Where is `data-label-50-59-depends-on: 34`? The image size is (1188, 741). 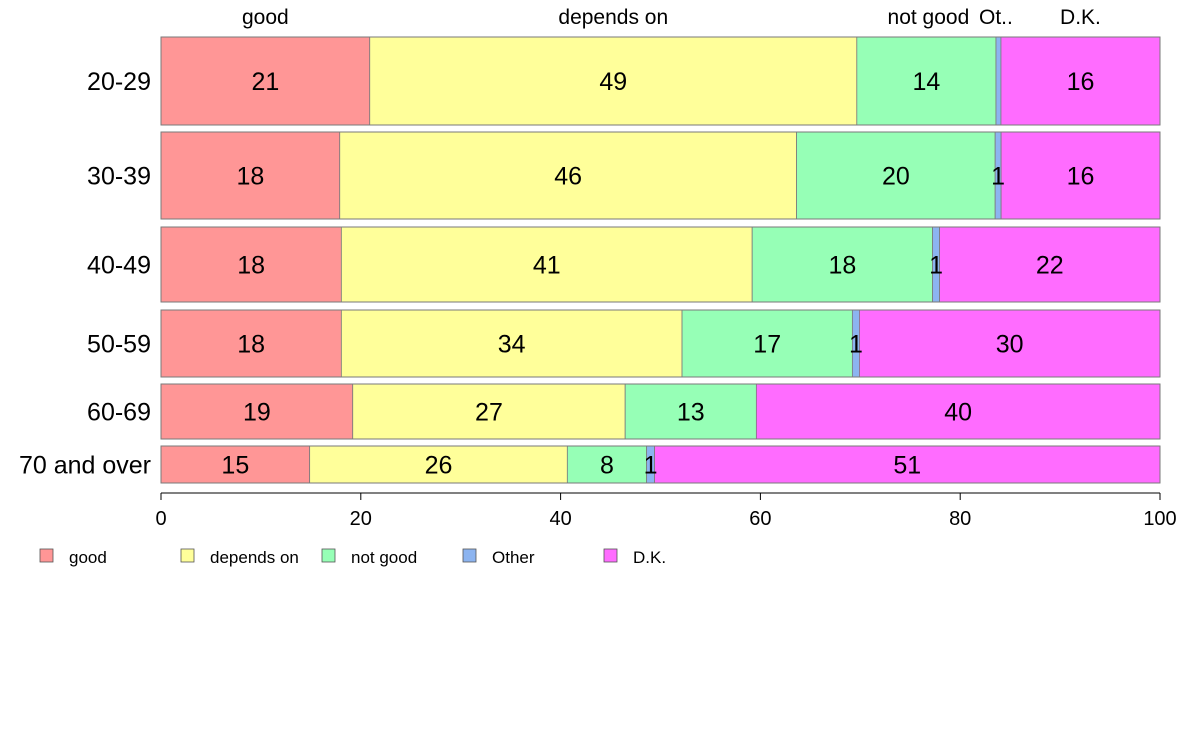
data-label-50-59-depends-on: 34 is located at coordinates (512, 345).